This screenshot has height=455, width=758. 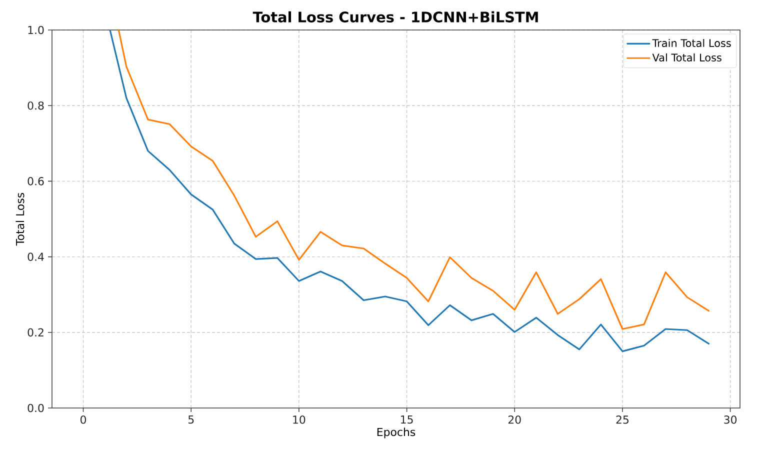 What do you see at coordinates (730, 420) in the screenshot?
I see `x-tick-label: 30` at bounding box center [730, 420].